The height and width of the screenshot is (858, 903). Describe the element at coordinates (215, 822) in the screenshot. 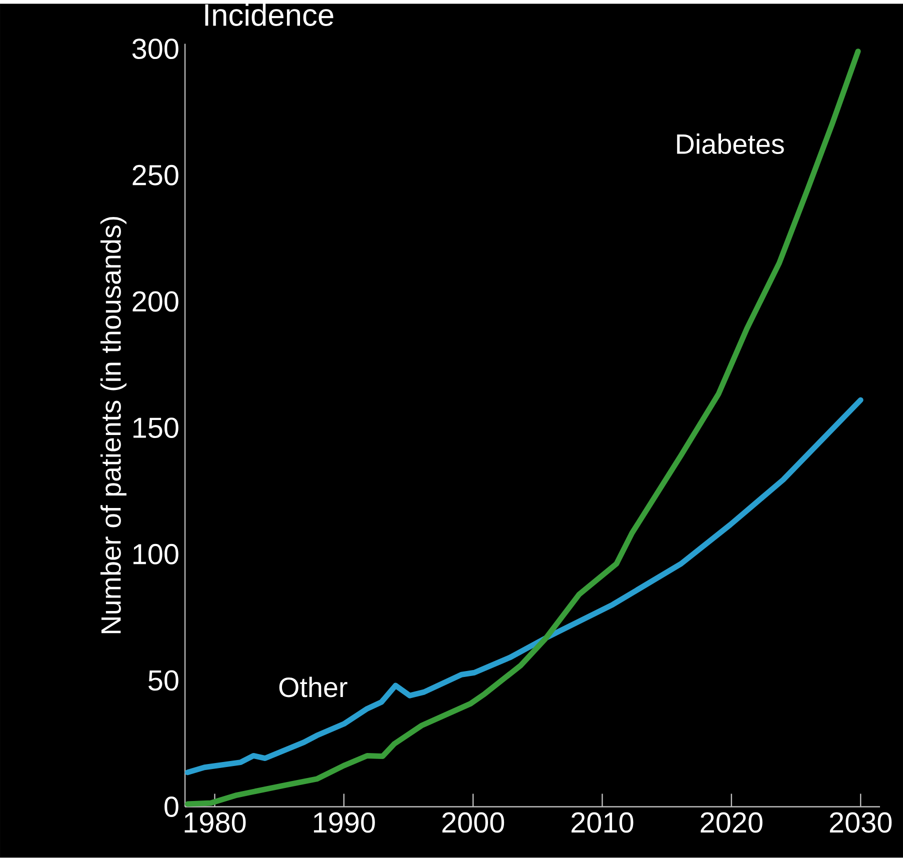

I see `x-tick-label: 1980` at that location.